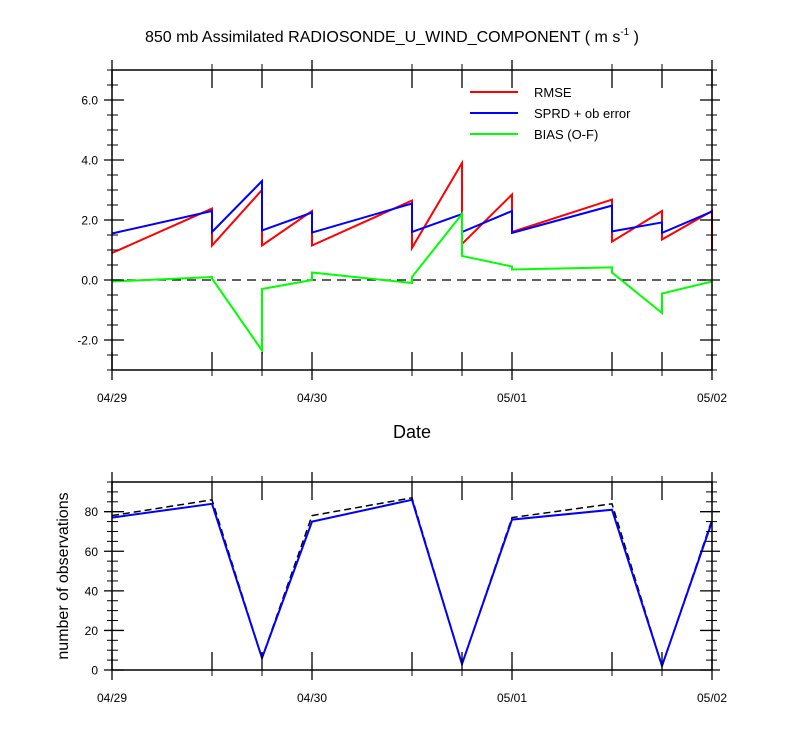 The height and width of the screenshot is (750, 800). What do you see at coordinates (624, 32) in the screenshot?
I see `chart-title-unit-superscript: -1` at bounding box center [624, 32].